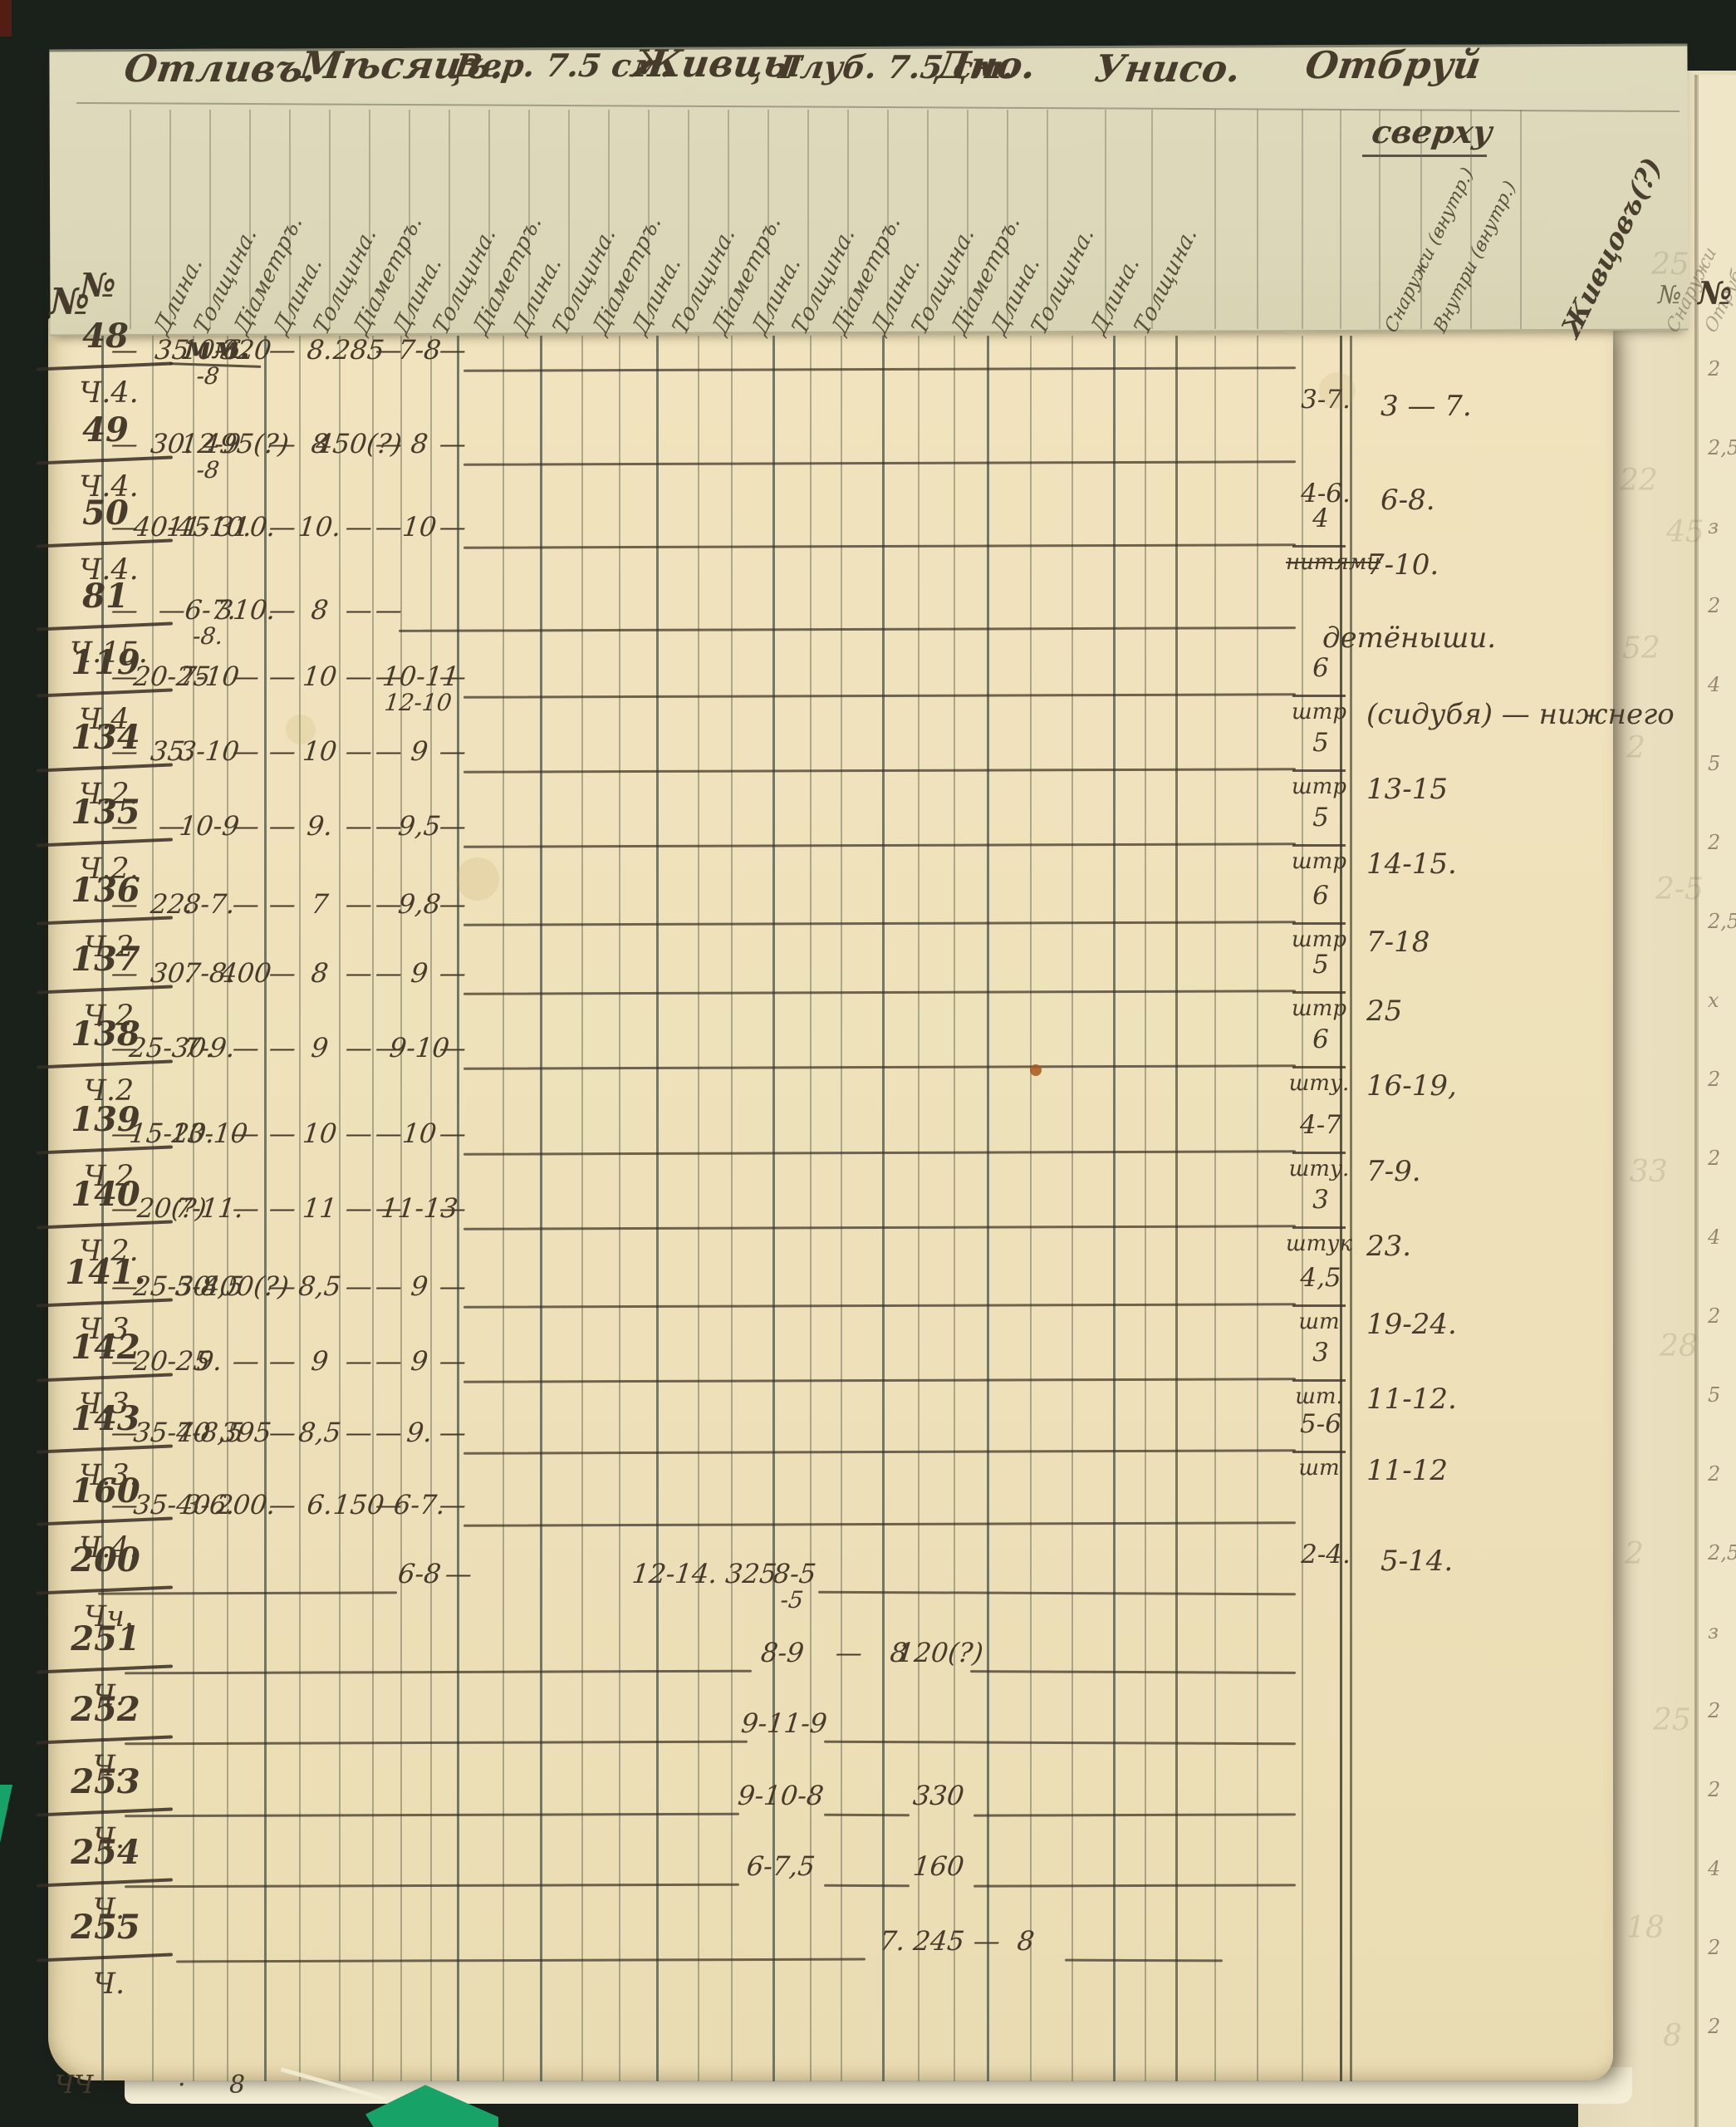 The image size is (1736, 2127). Describe the element at coordinates (704, 1573) in the screenshot. I see `cell-value: 12-14. 325` at that location.